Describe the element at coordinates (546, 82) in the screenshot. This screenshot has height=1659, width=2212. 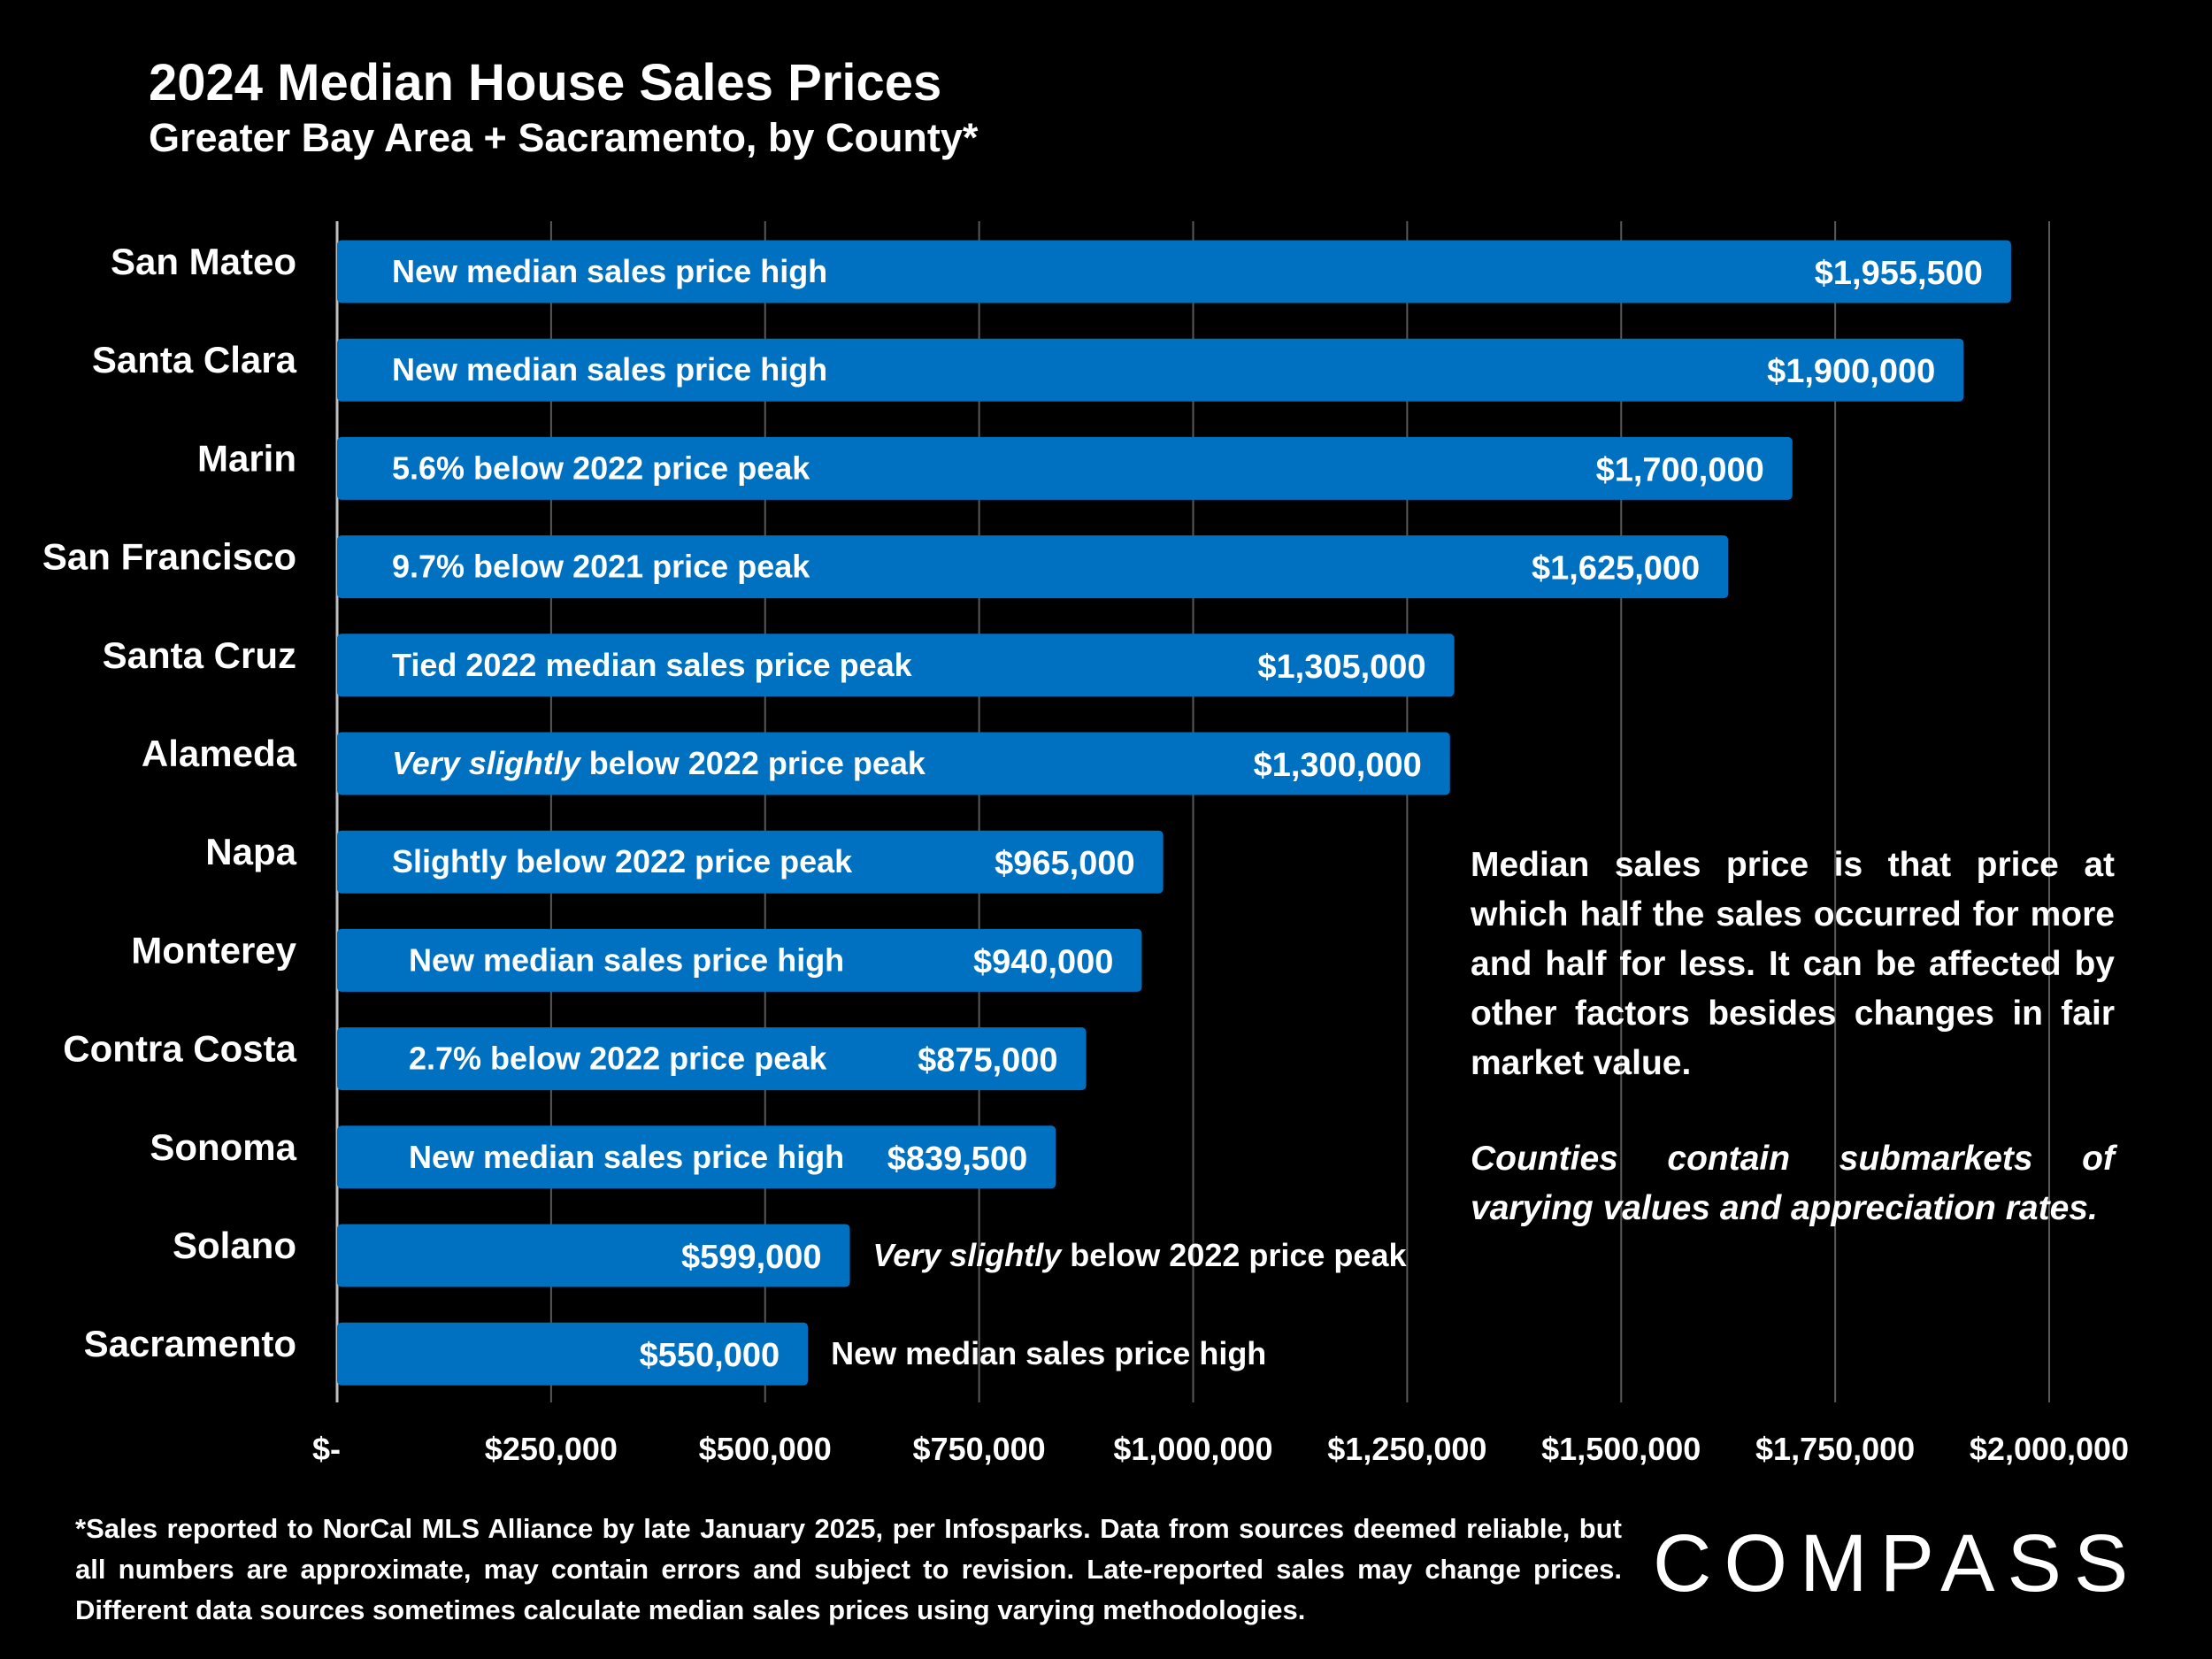
I see `chart-title: 2024 Median House Sales Prices` at that location.